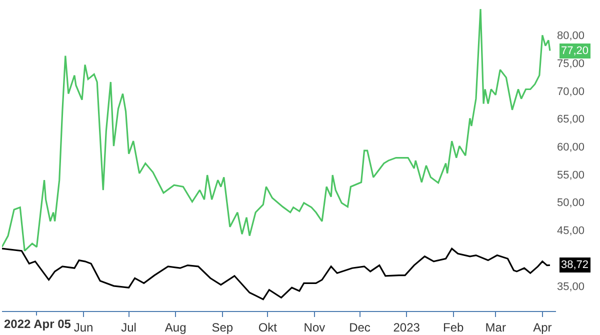  I want to click on annotation: 77,20, so click(575, 51).